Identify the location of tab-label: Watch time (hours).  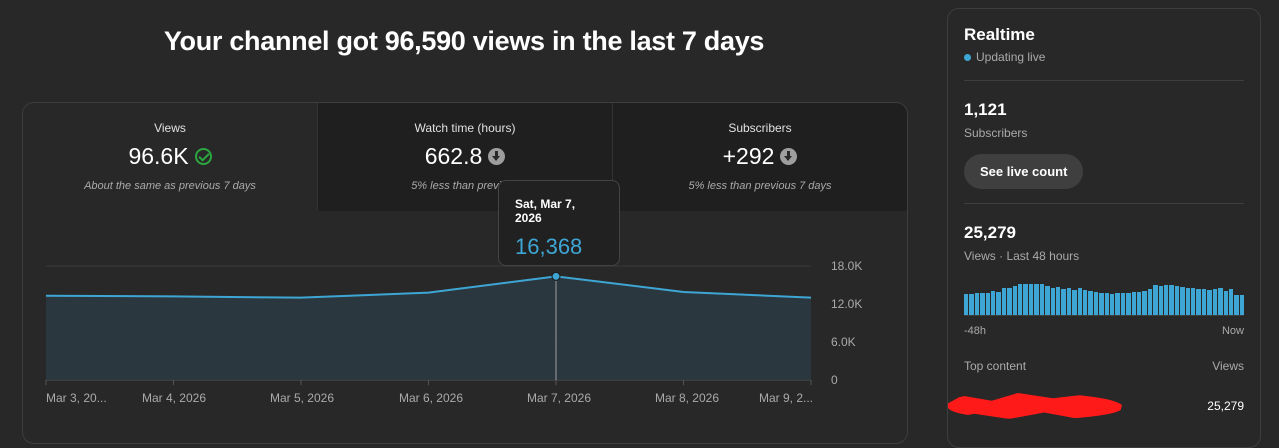
(465, 128).